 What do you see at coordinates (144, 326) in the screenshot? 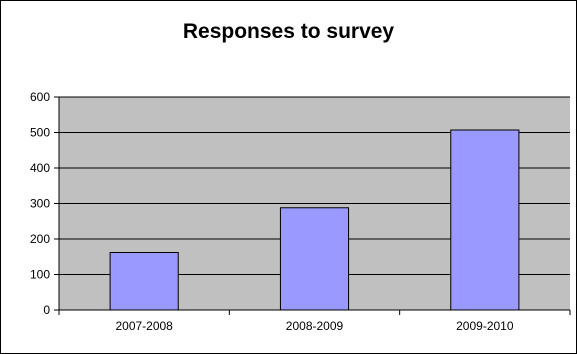
I see `x-tick-label: 2007-2008` at bounding box center [144, 326].